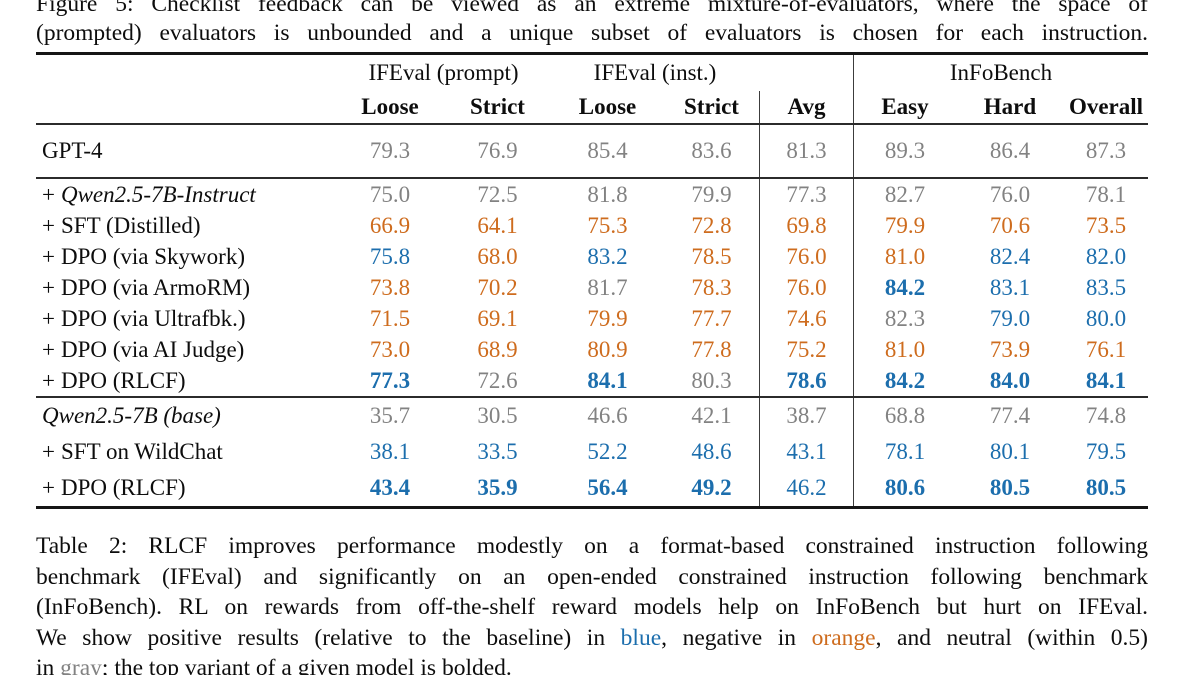 The image size is (1200, 675). Describe the element at coordinates (905, 256) in the screenshot. I see `metric-cell: 81.0` at that location.